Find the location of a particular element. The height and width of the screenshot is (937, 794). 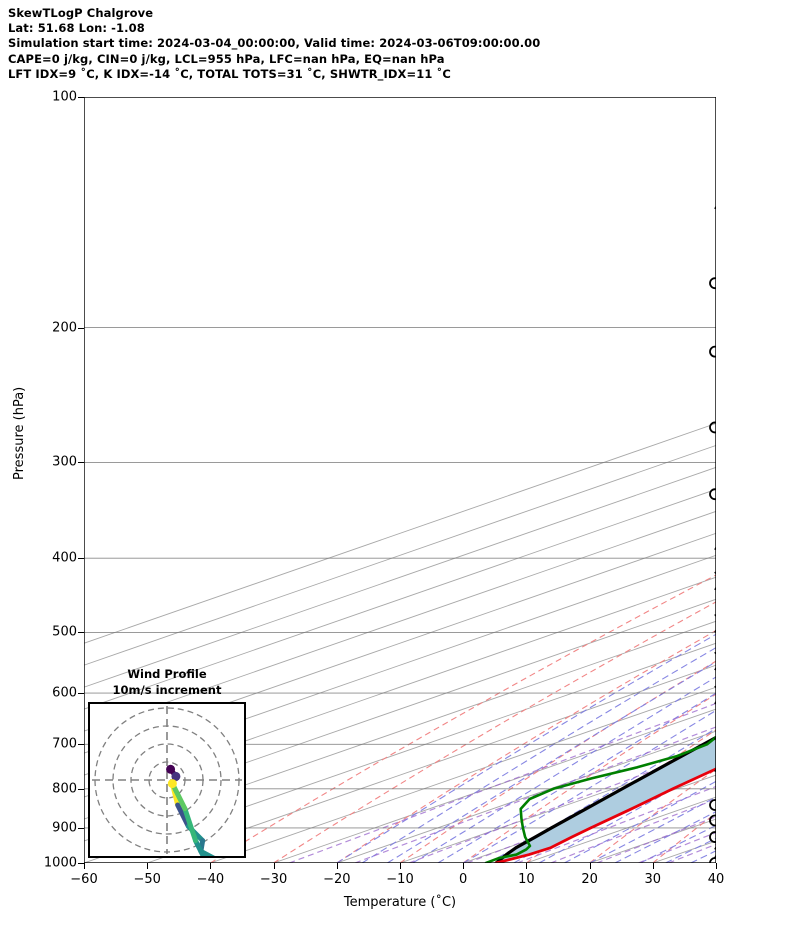

x-axis-tick--50: −50 is located at coordinates (147, 879).